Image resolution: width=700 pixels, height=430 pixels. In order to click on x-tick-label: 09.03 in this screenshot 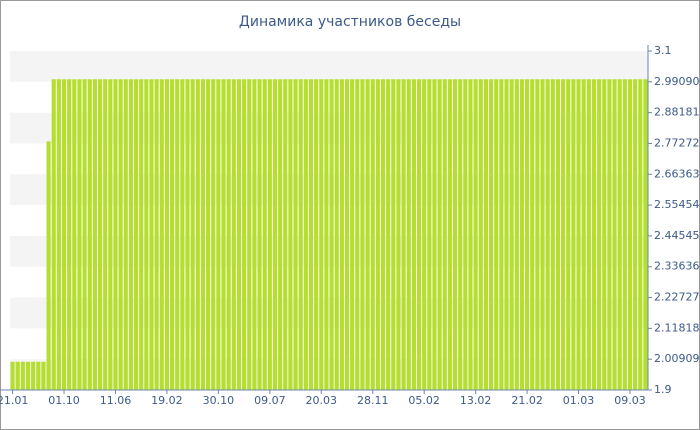, I will do `click(630, 400)`.